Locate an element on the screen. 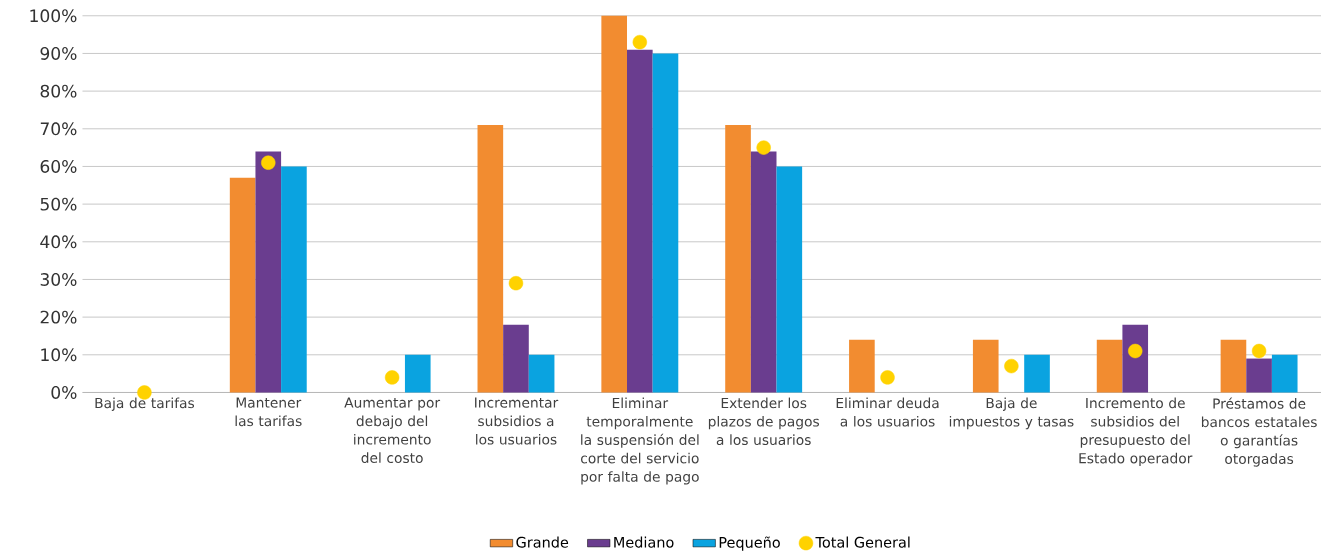  y-tick-label: 80% is located at coordinates (58, 91).